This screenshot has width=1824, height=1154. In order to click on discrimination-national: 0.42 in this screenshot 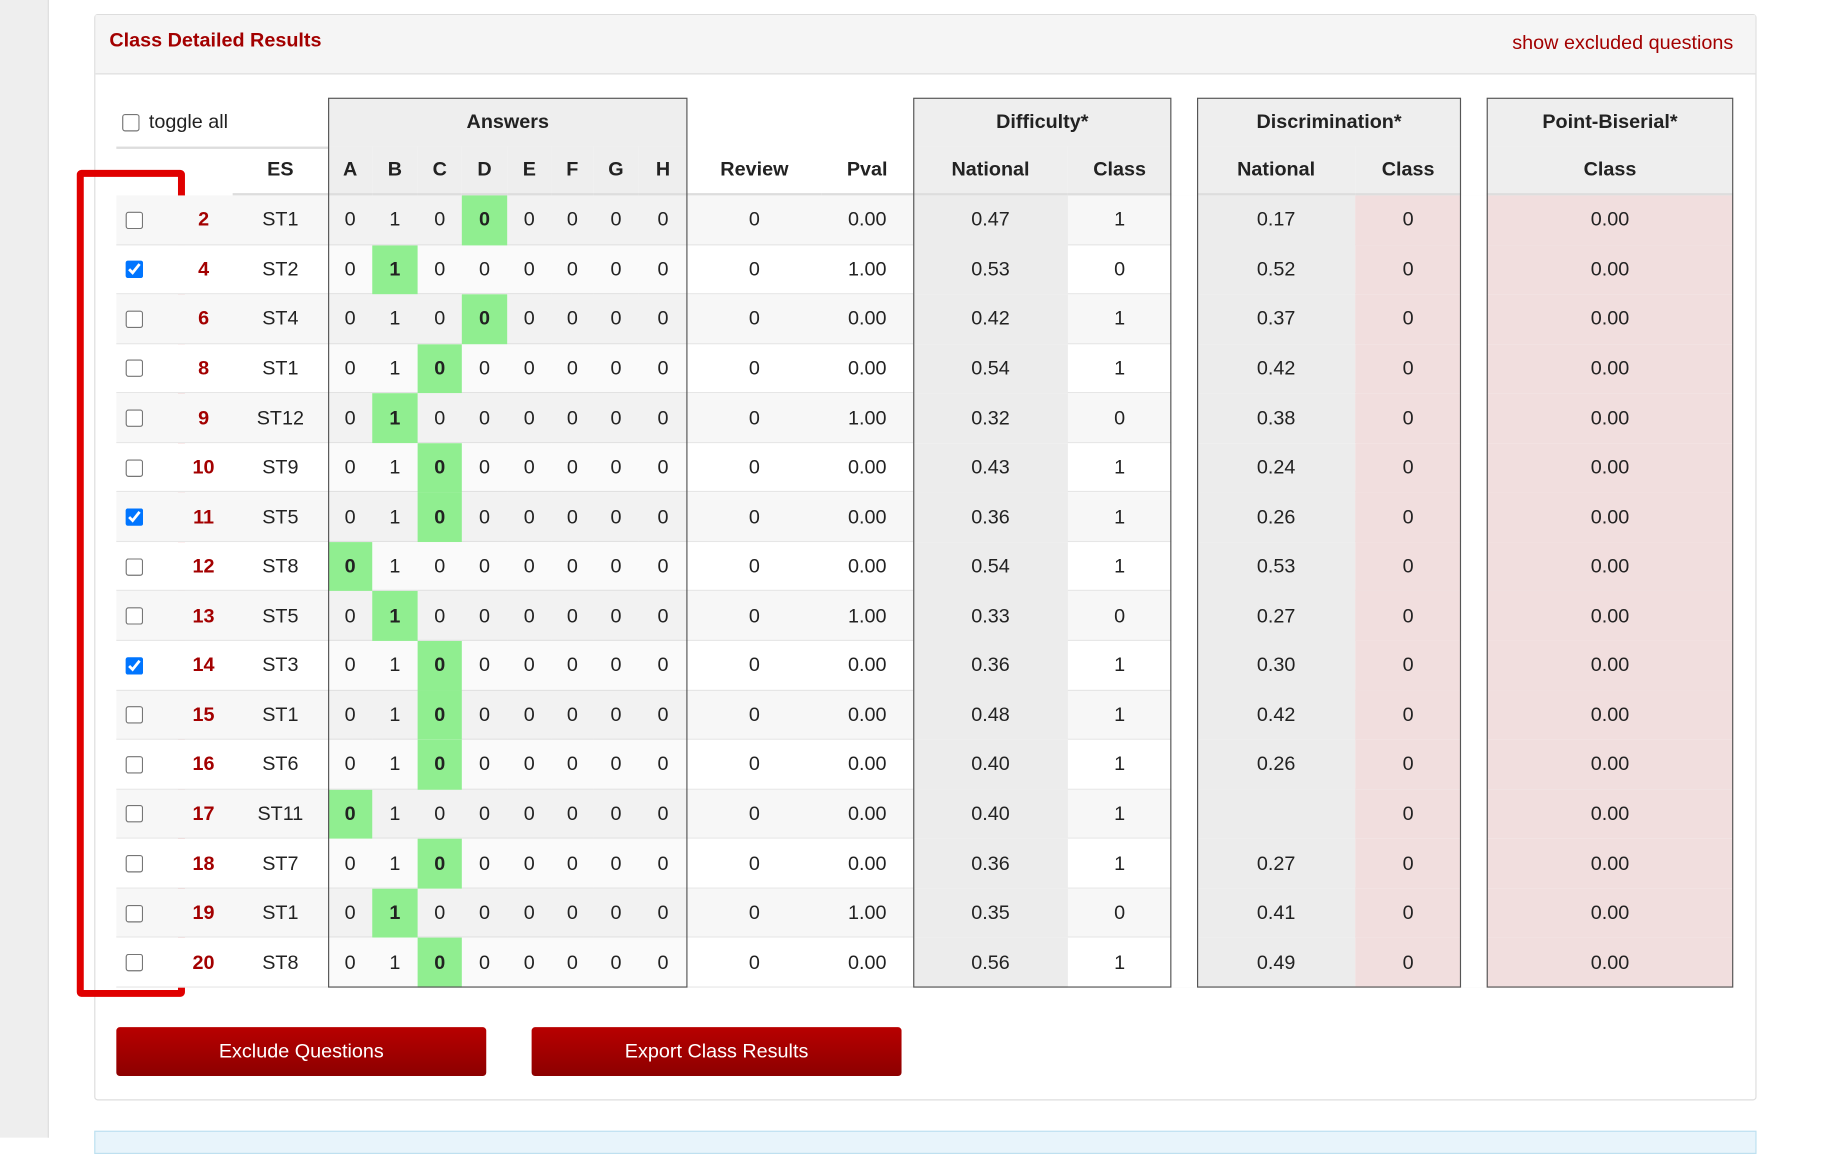, I will do `click(1276, 368)`.